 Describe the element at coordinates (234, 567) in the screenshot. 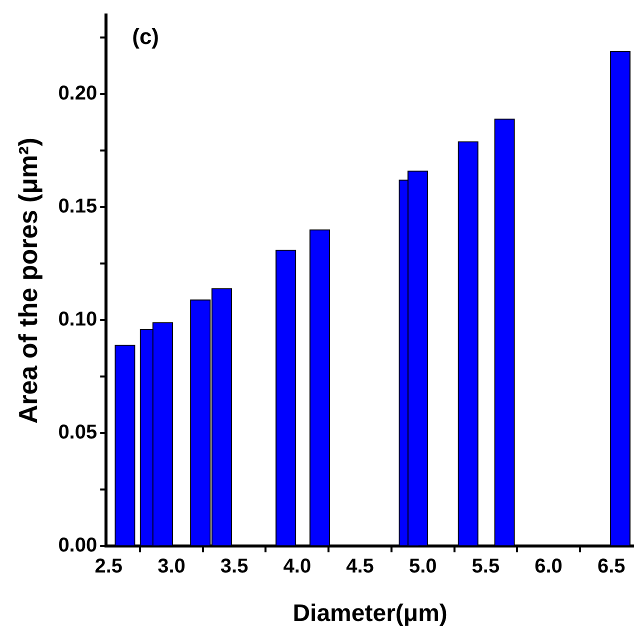

I see `x-tick-label: 3.5` at that location.